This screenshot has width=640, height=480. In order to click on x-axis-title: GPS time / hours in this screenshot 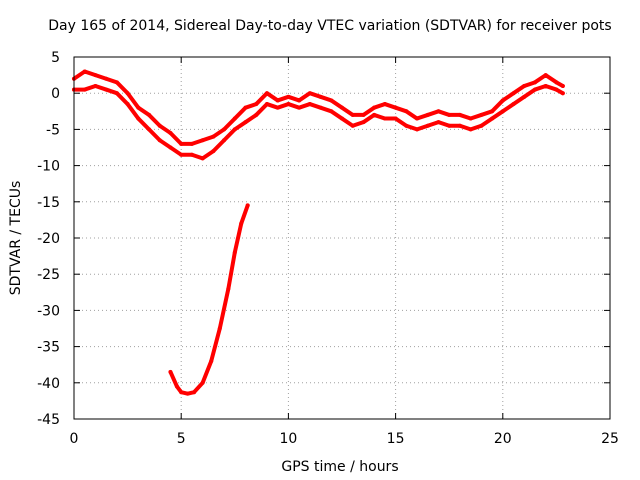, I will do `click(339, 467)`.